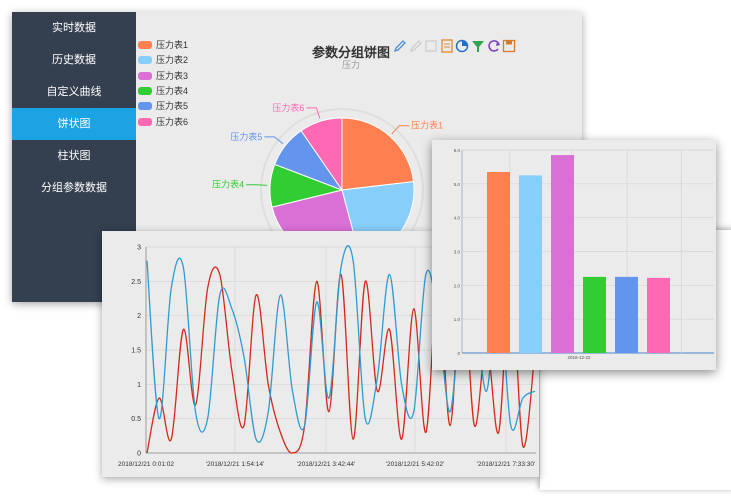  I want to click on legend-item: 压力表5, so click(178, 107).